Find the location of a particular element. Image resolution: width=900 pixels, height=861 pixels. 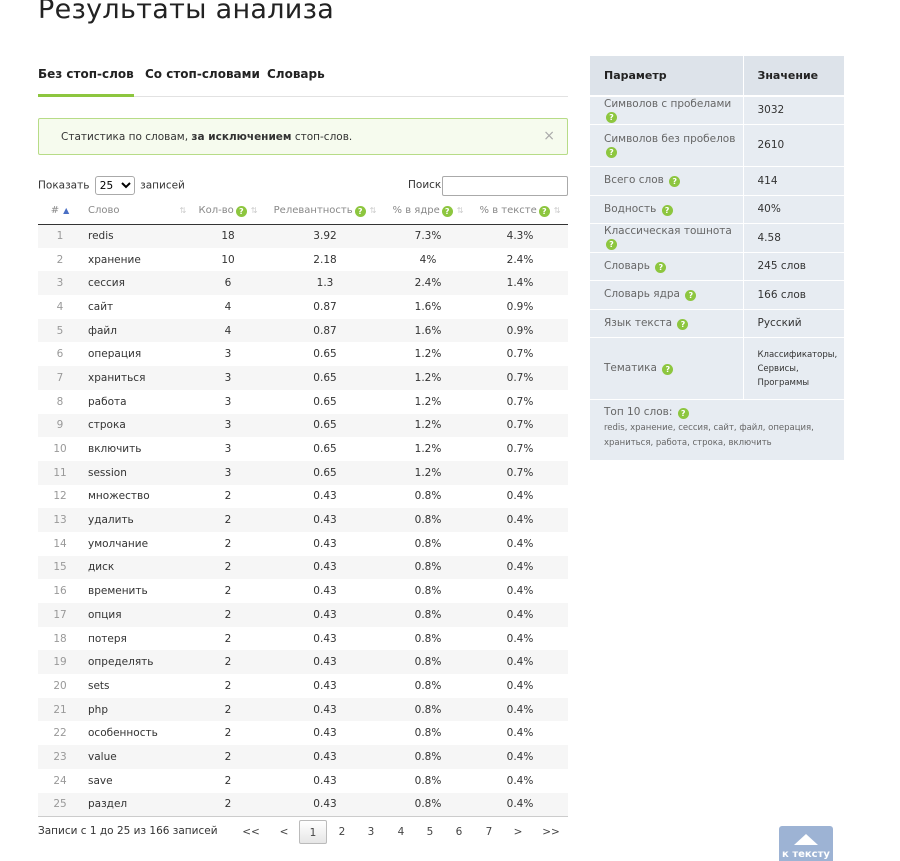

row-number: 19 is located at coordinates (60, 662).